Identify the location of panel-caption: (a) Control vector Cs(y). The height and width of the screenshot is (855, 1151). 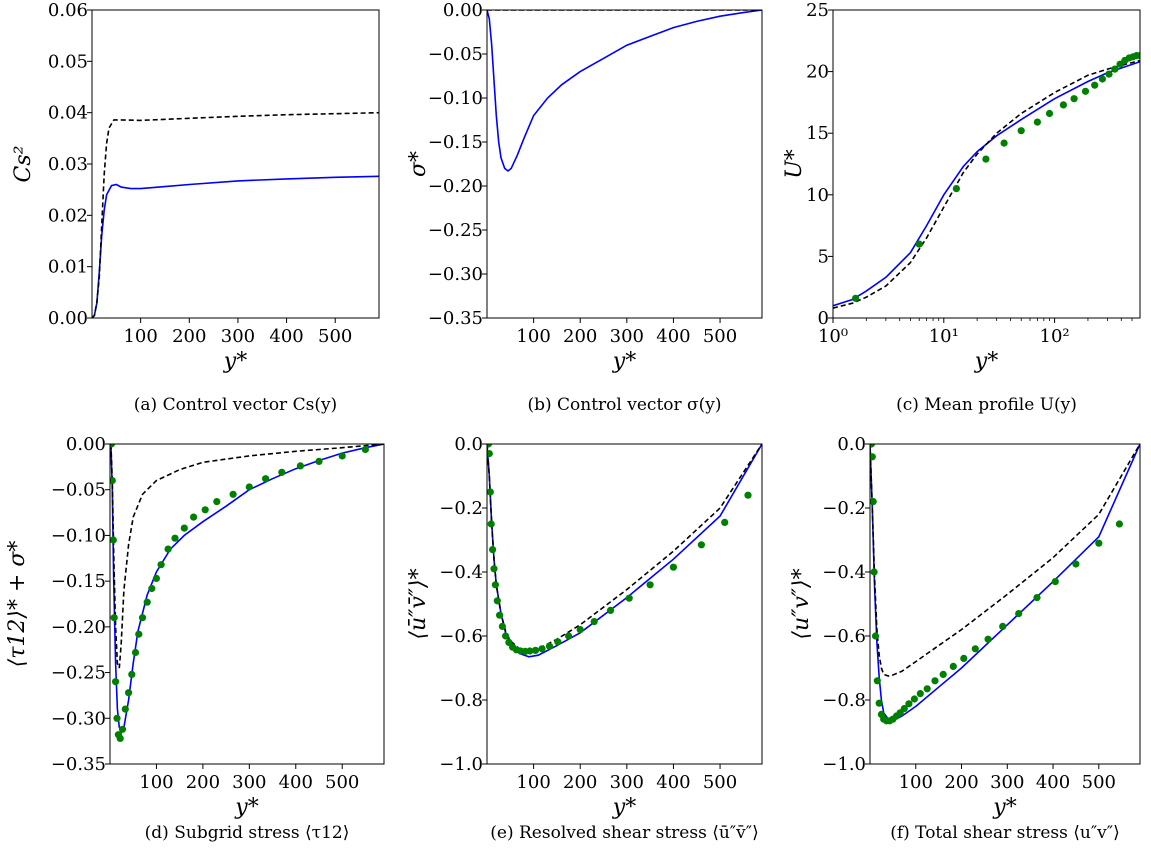
(235, 405).